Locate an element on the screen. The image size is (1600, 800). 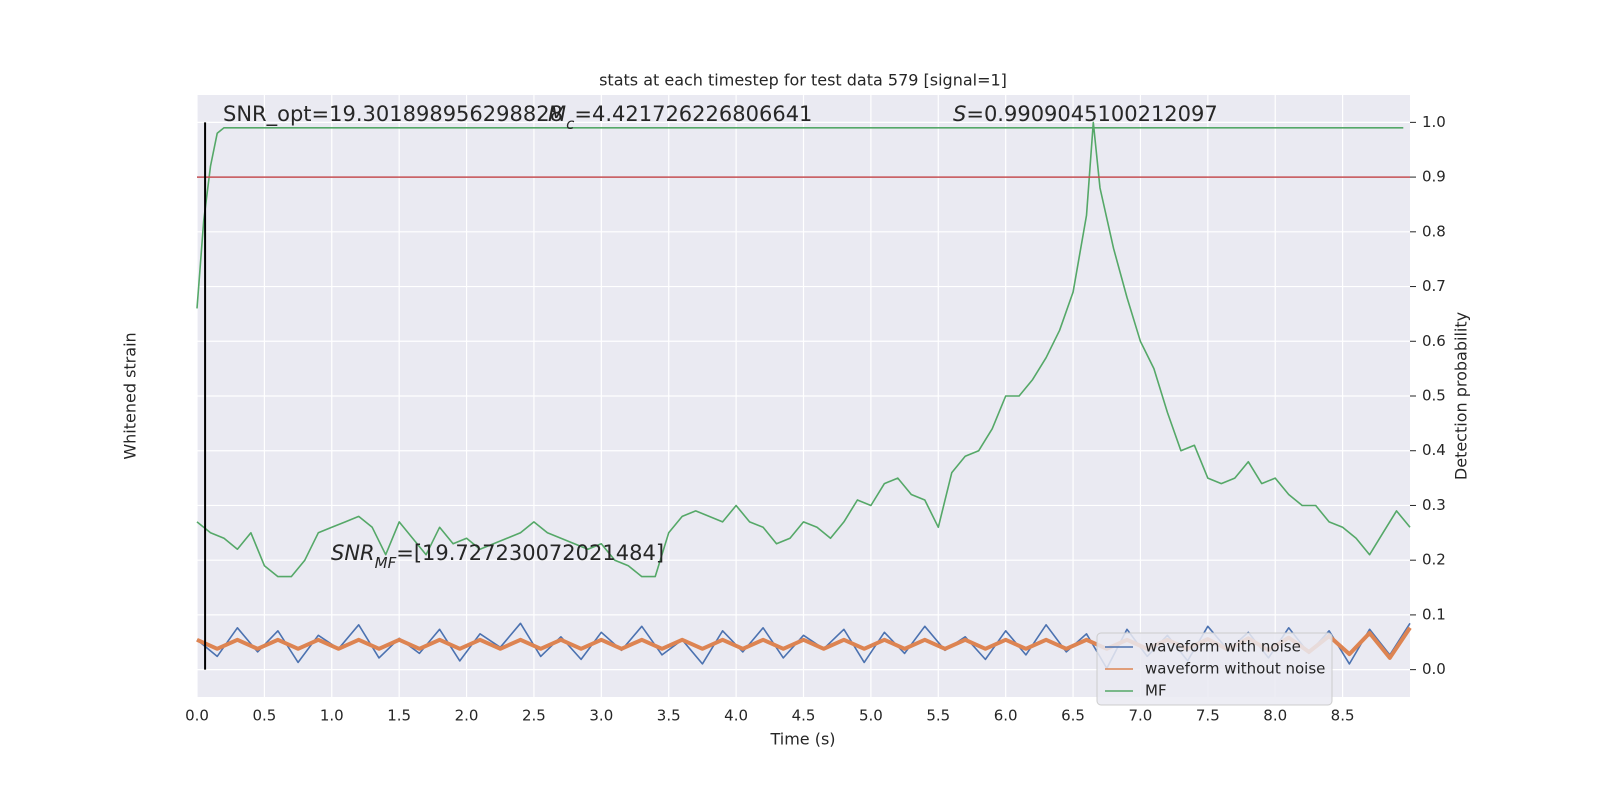
x-tick-label: 1.5 is located at coordinates (399, 716).